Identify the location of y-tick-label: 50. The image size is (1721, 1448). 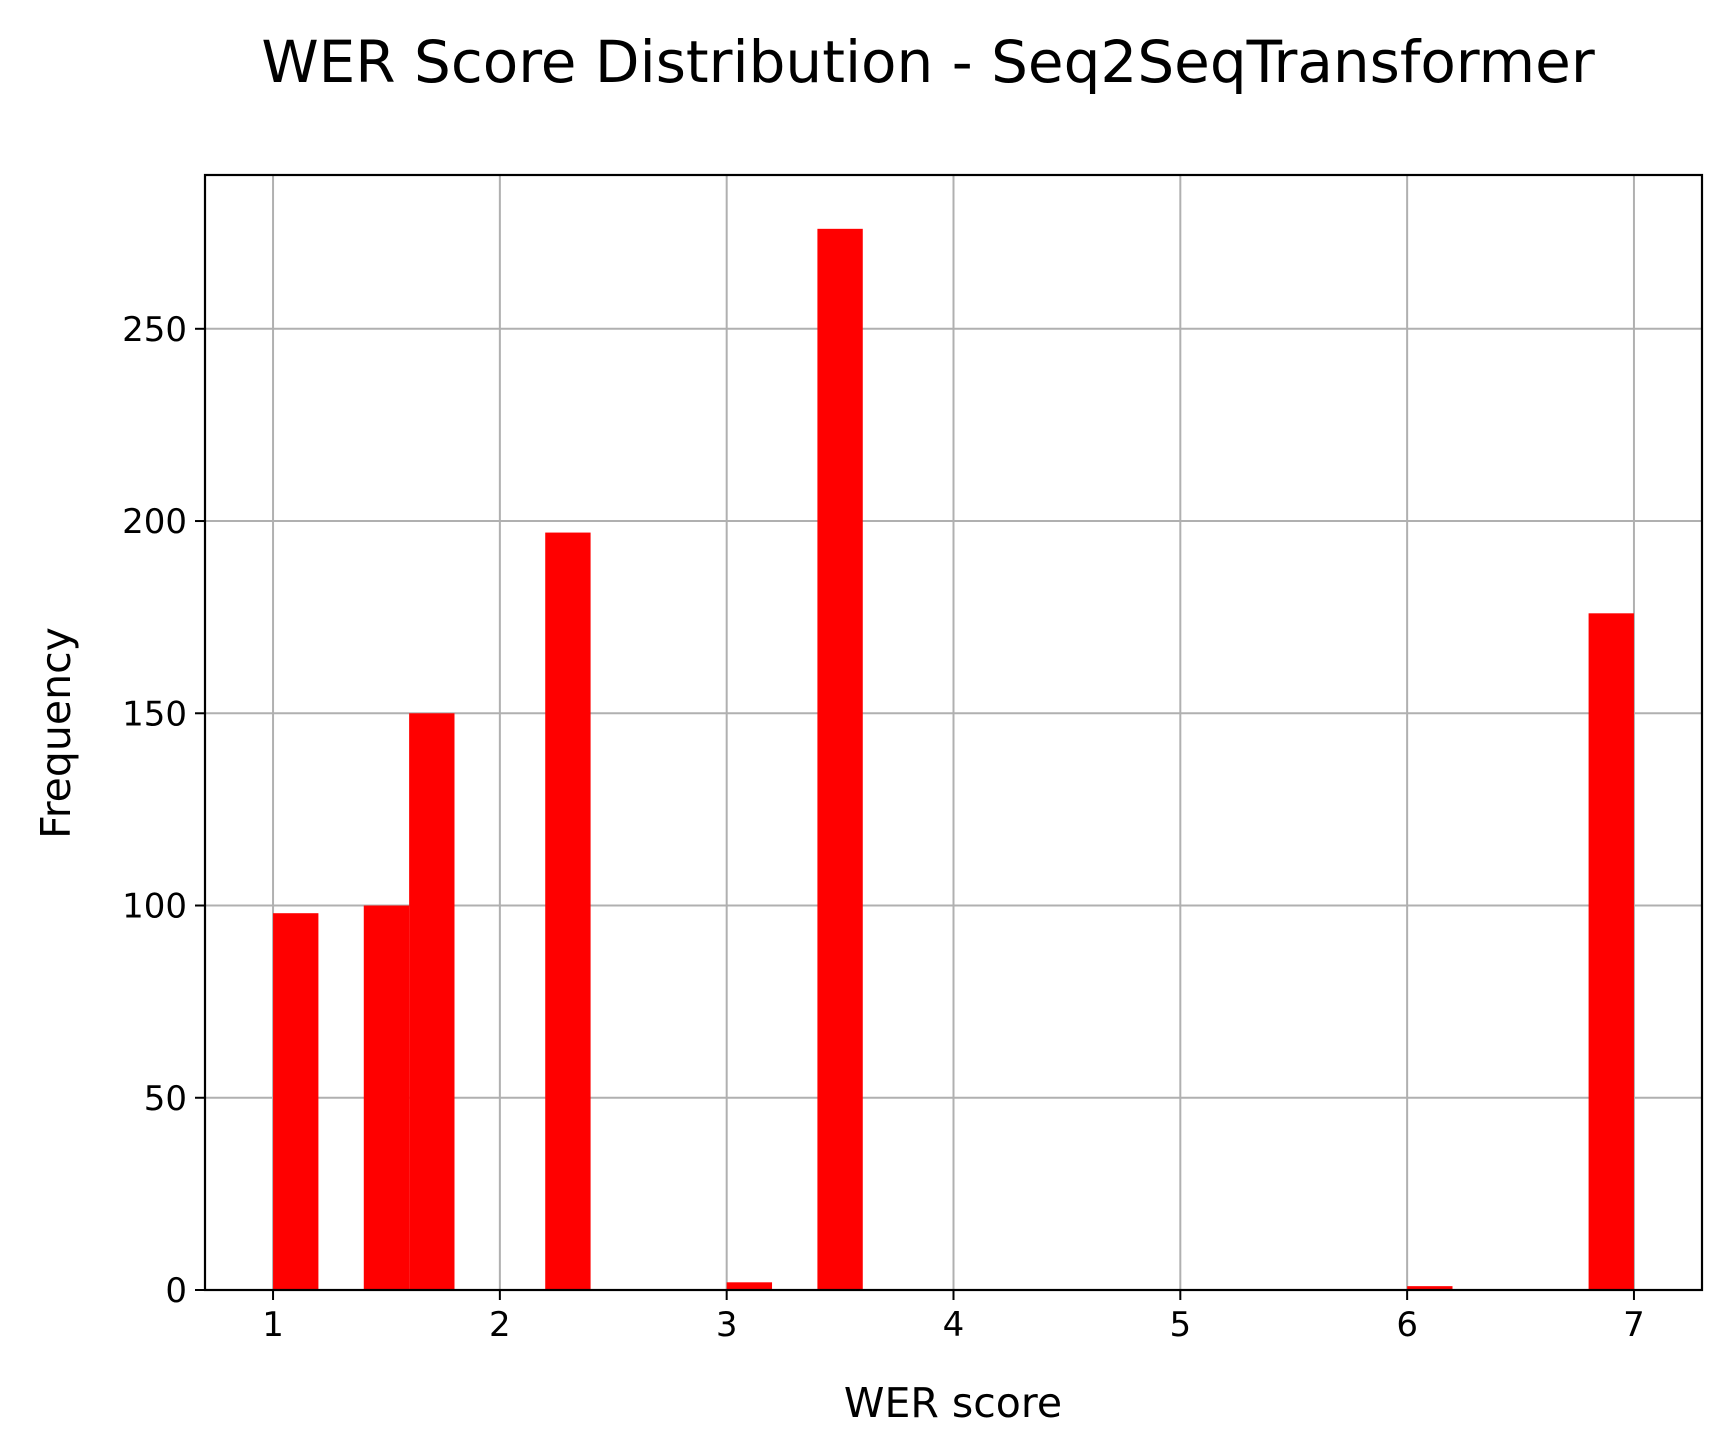
(165, 1099).